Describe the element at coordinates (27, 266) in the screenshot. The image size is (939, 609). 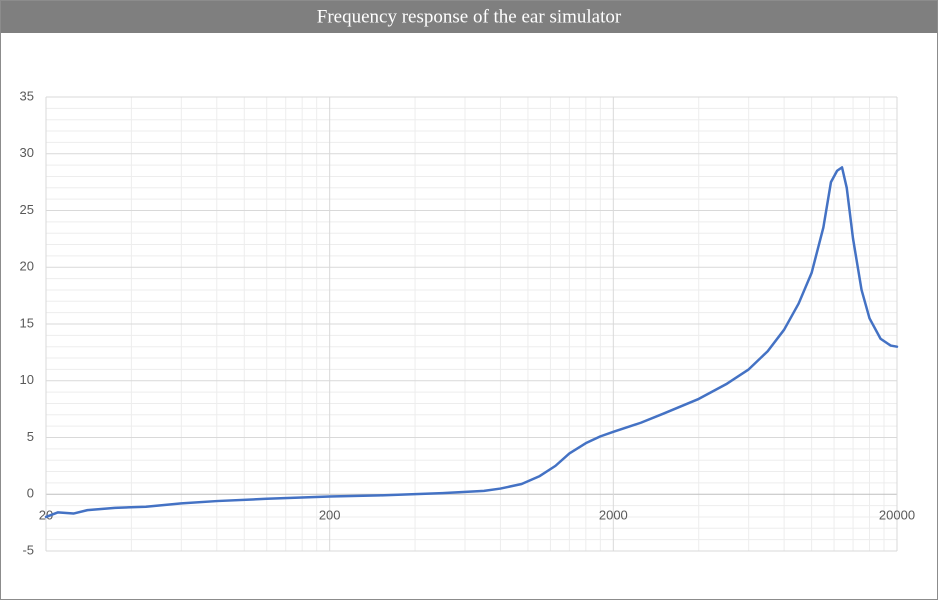
I see `y-tick-label: 20` at that location.